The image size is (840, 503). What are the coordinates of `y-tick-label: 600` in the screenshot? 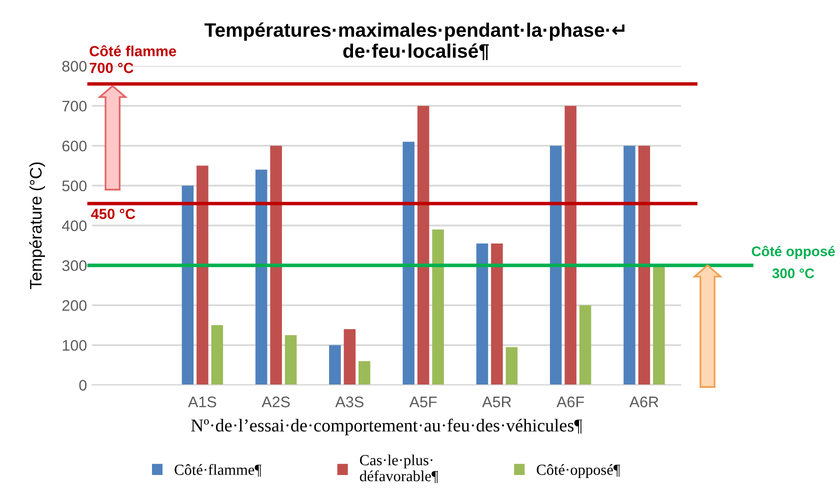 It's located at (74, 146).